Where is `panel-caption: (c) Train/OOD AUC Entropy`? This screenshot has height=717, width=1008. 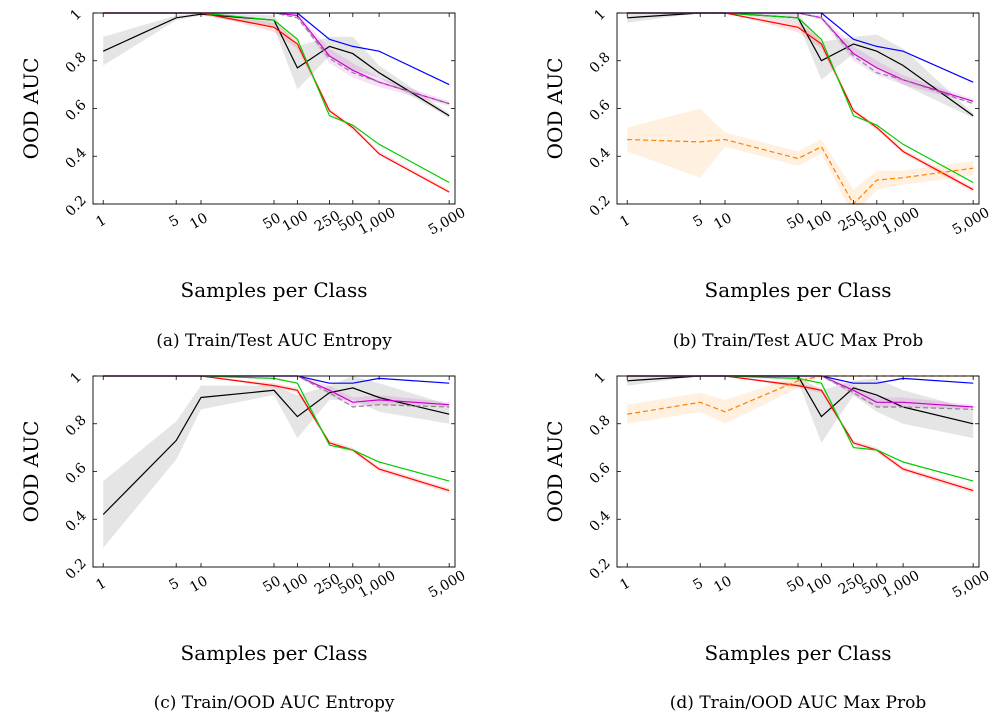 panel-caption: (c) Train/OOD AUC Entropy is located at coordinates (274, 703).